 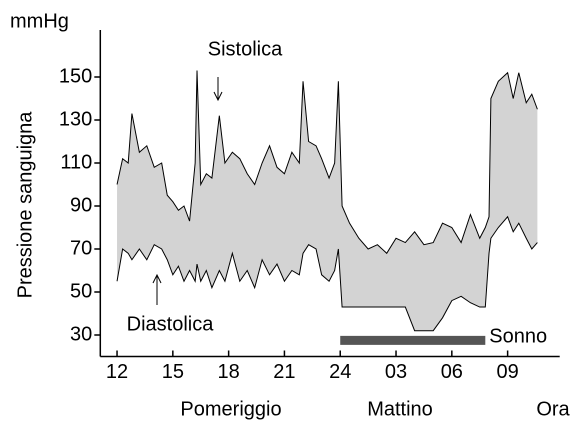 What do you see at coordinates (76, 162) in the screenshot?
I see `y-tick-label: 110` at bounding box center [76, 162].